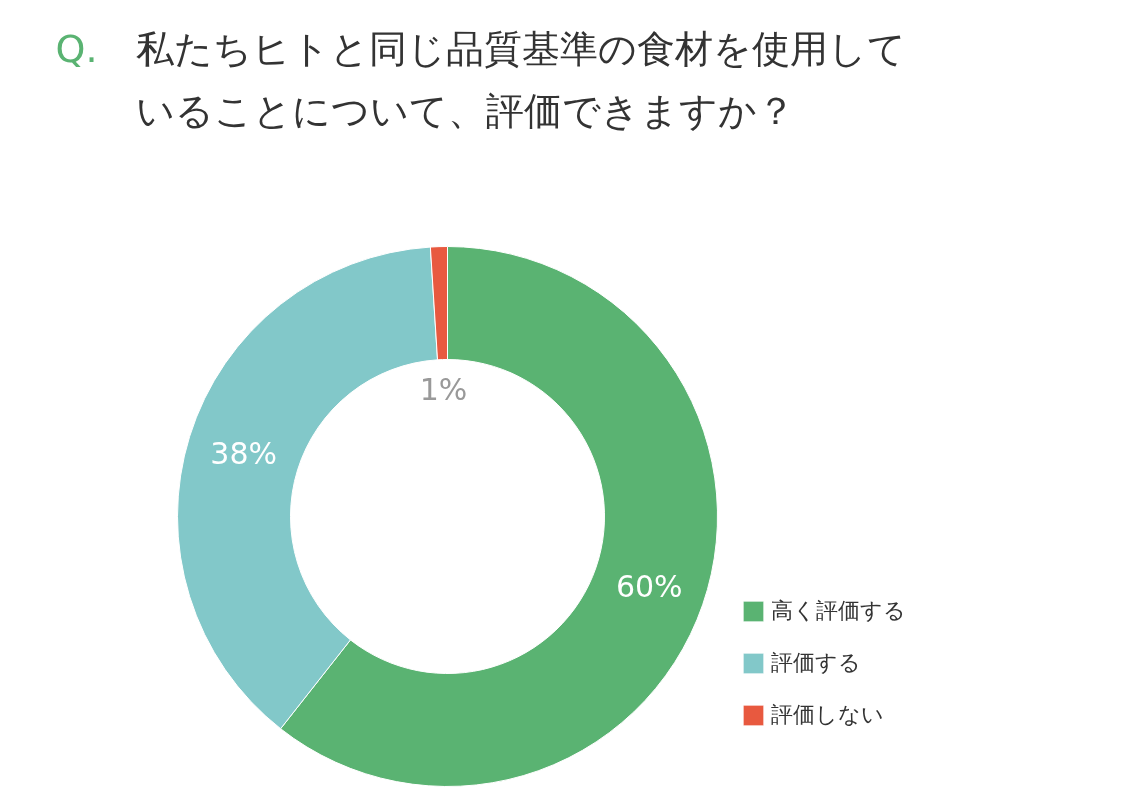  Describe the element at coordinates (649, 586) in the screenshot. I see `data-label: 60%` at that location.